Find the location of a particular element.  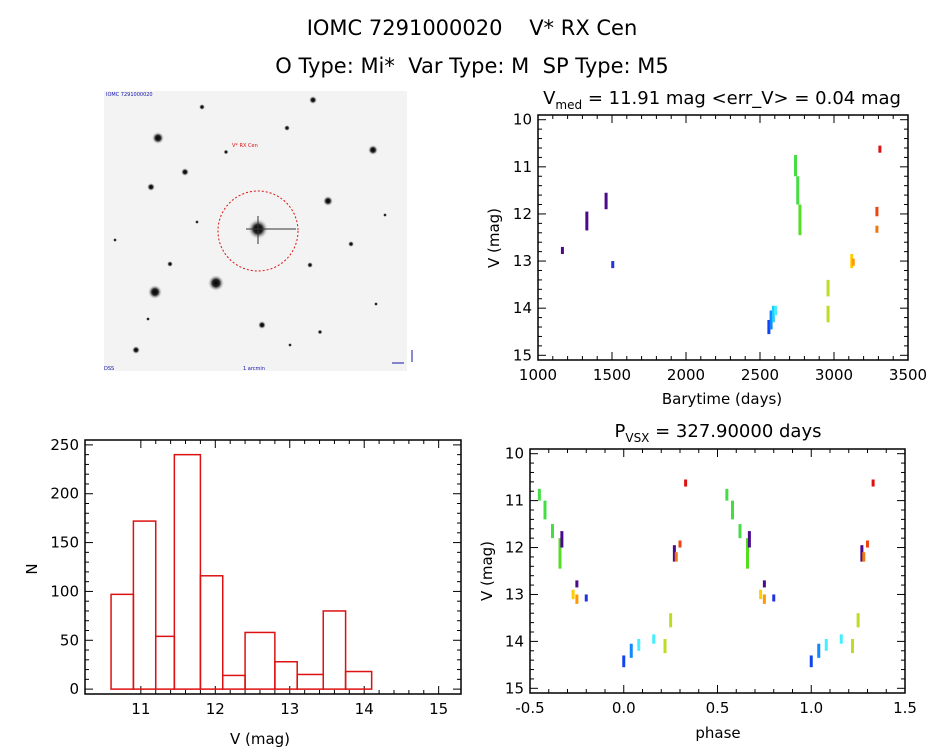

x-tick-label: 2500 is located at coordinates (760, 375).